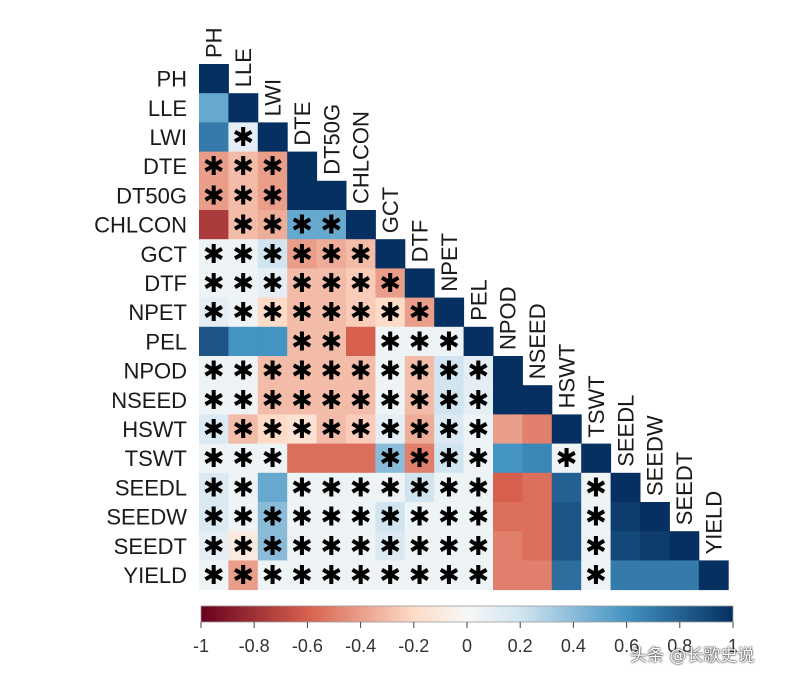  I want to click on colorbar: -1 -0.8 -0.6 -0.4 -0.2 0 0.2 0.4 0.6 0.8 1, so click(465, 630).